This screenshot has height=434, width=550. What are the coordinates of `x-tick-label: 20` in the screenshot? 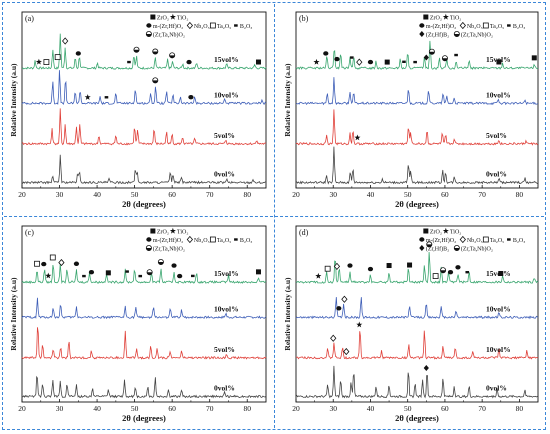 It's located at (22, 408).